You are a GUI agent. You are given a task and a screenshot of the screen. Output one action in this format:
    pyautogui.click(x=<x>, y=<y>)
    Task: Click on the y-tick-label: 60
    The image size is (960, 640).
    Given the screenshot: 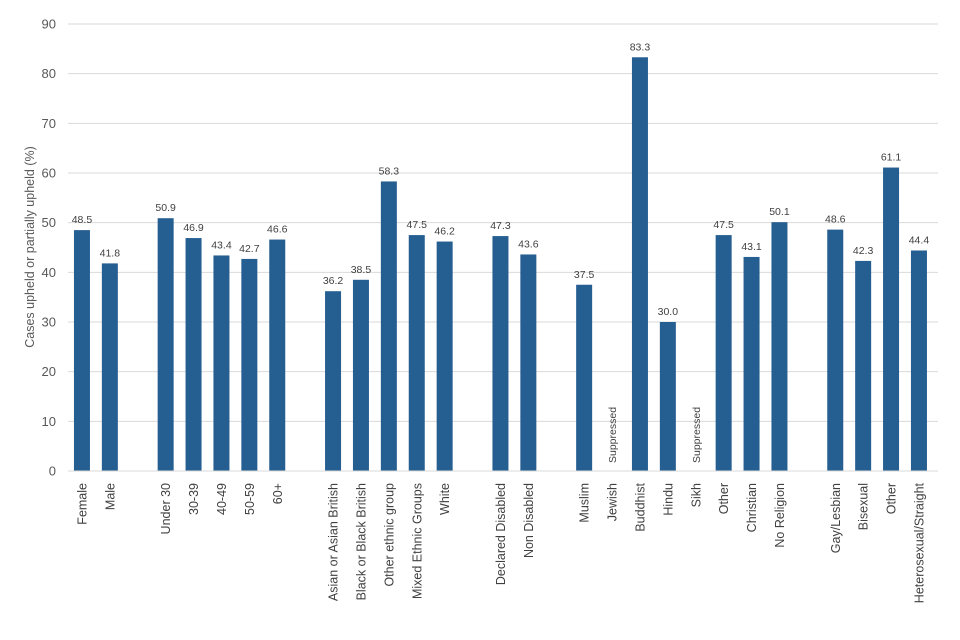 What is the action you would take?
    pyautogui.click(x=49, y=173)
    